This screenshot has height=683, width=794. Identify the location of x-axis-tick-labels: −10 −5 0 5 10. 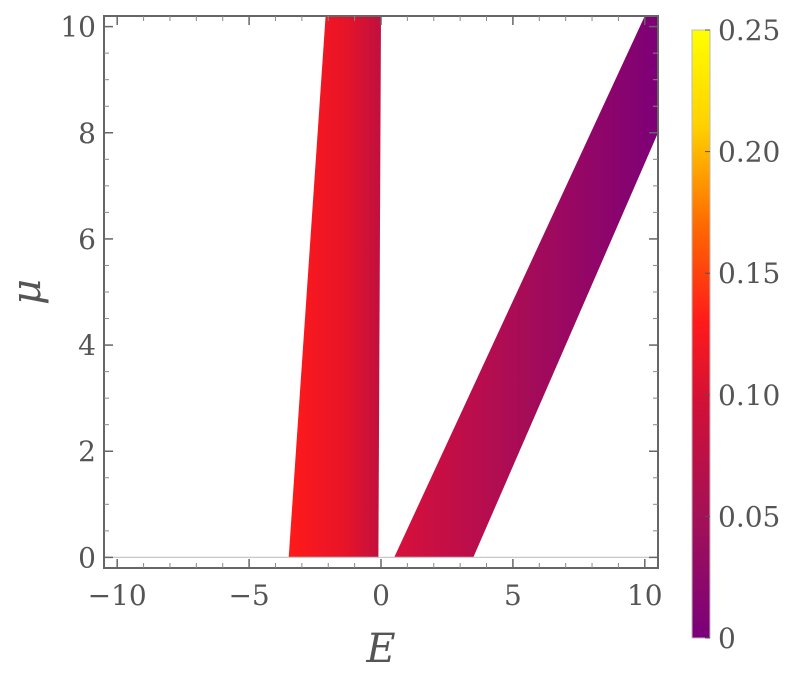
(375, 595).